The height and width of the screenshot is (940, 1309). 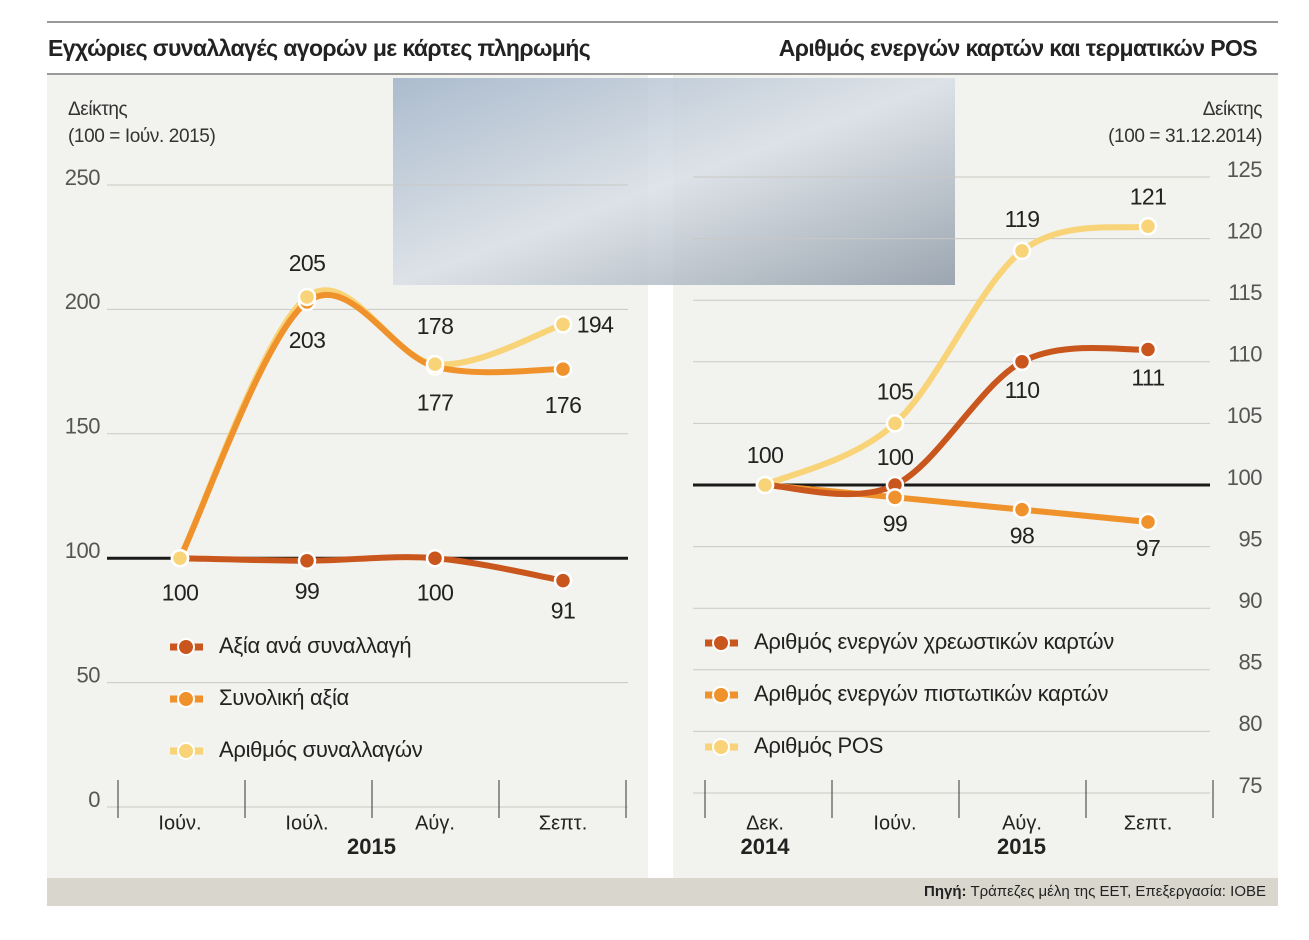 What do you see at coordinates (315, 645) in the screenshot?
I see `legend-label: Αξία ανά συναλλαγή` at bounding box center [315, 645].